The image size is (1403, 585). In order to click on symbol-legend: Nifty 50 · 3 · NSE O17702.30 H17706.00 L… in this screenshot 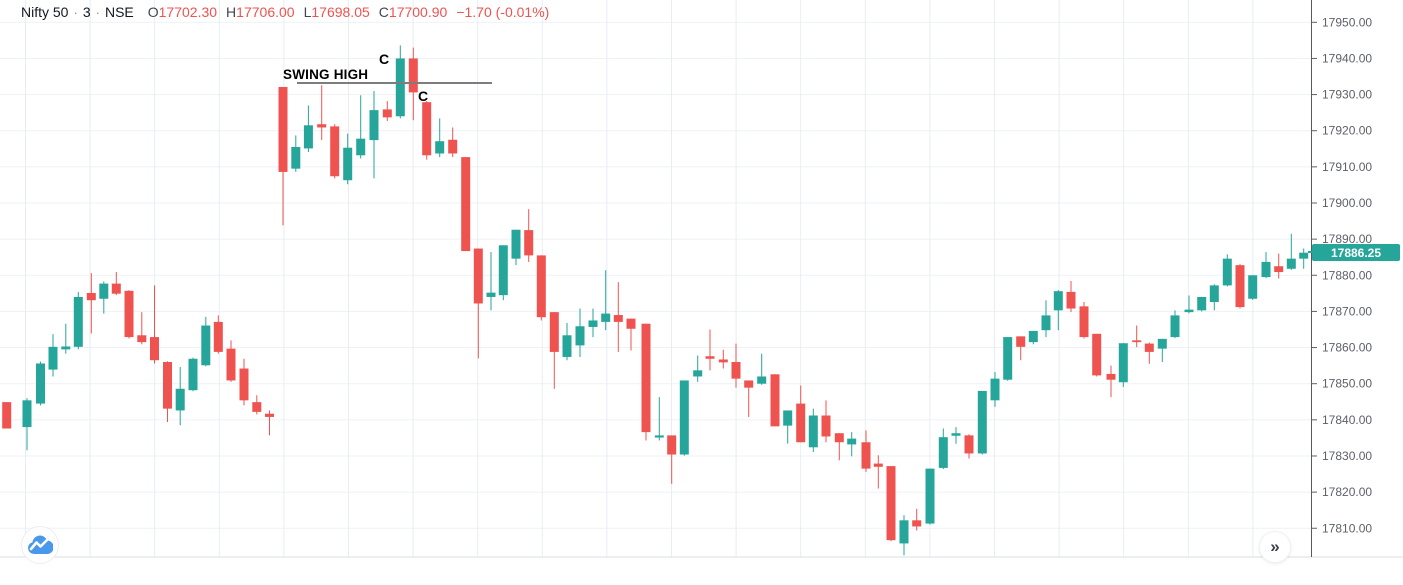, I will do `click(285, 12)`.